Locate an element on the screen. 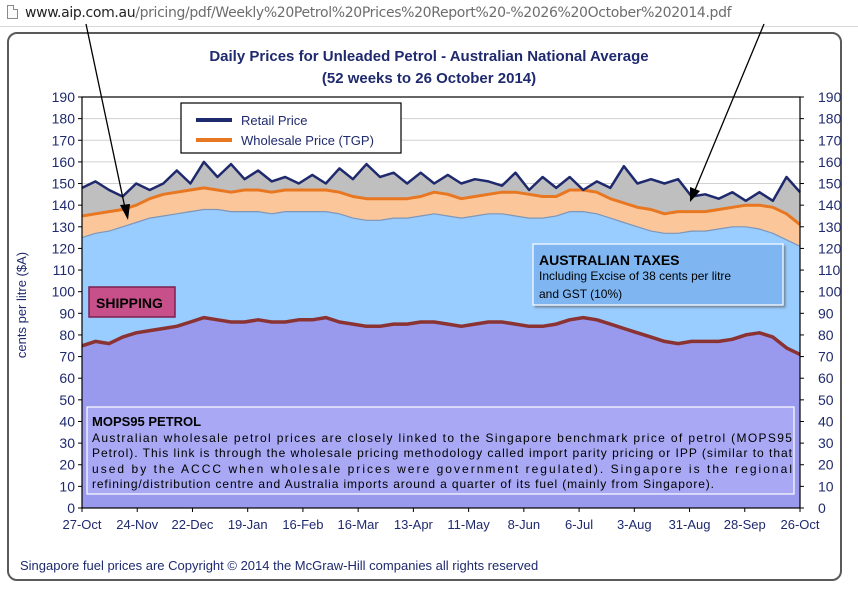 Image resolution: width=858 pixels, height=591 pixels. y-tick-label-left-140: 140 is located at coordinates (64, 205).